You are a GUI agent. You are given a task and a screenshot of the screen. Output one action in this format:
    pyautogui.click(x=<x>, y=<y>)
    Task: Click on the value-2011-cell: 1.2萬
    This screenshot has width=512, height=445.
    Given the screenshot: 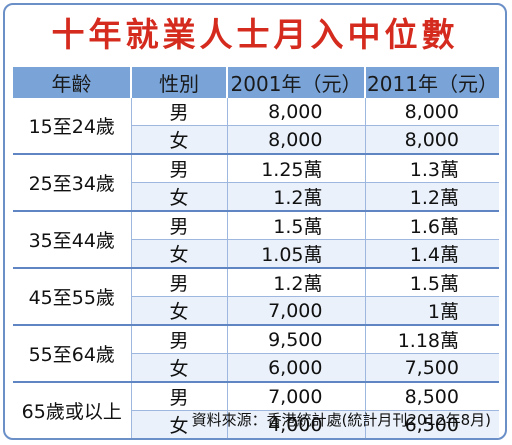 What is the action you would take?
    pyautogui.click(x=432, y=197)
    